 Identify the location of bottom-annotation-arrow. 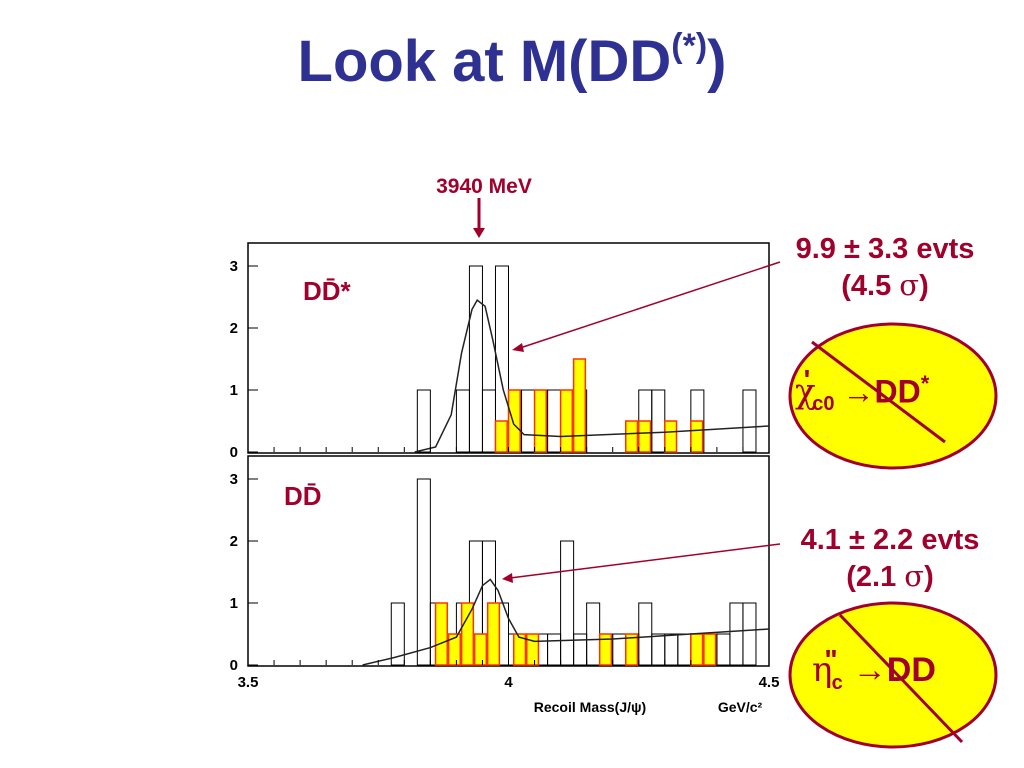
(645, 561).